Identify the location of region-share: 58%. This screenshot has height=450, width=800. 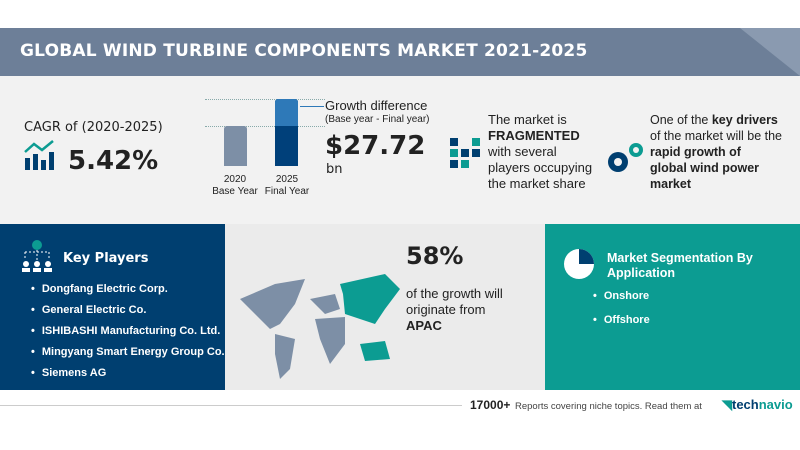
(435, 256).